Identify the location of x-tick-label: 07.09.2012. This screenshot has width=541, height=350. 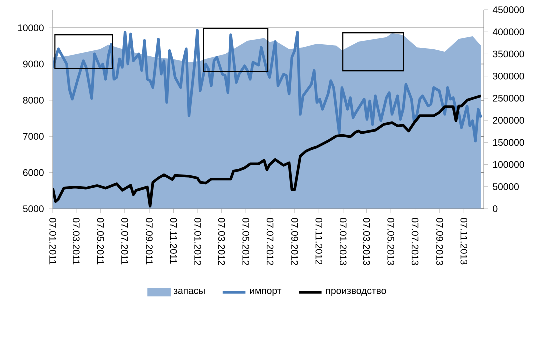
(295, 242).